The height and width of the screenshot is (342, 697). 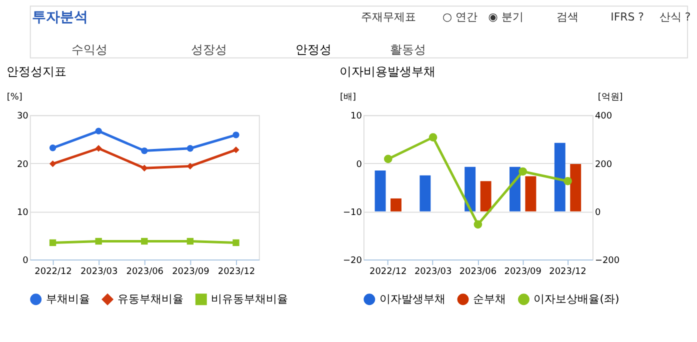 I want to click on chart-title: 이자비용발생부채, so click(x=388, y=71).